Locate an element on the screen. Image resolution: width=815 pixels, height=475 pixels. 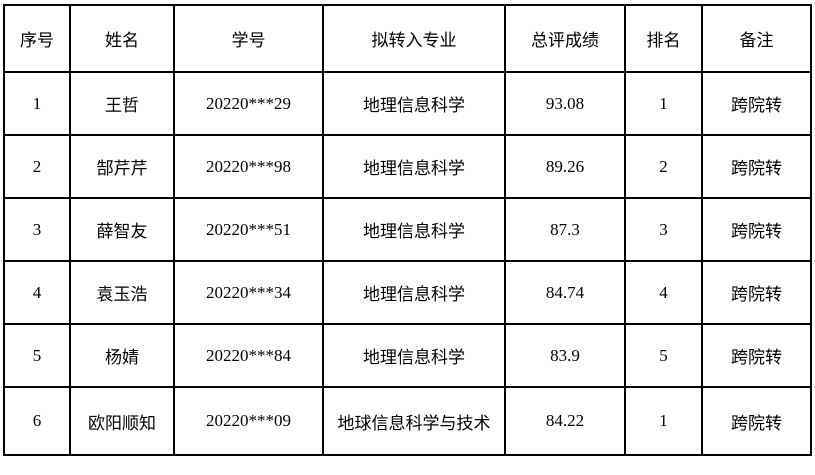
table-cell-student_id: 20220***34 is located at coordinates (248, 292).